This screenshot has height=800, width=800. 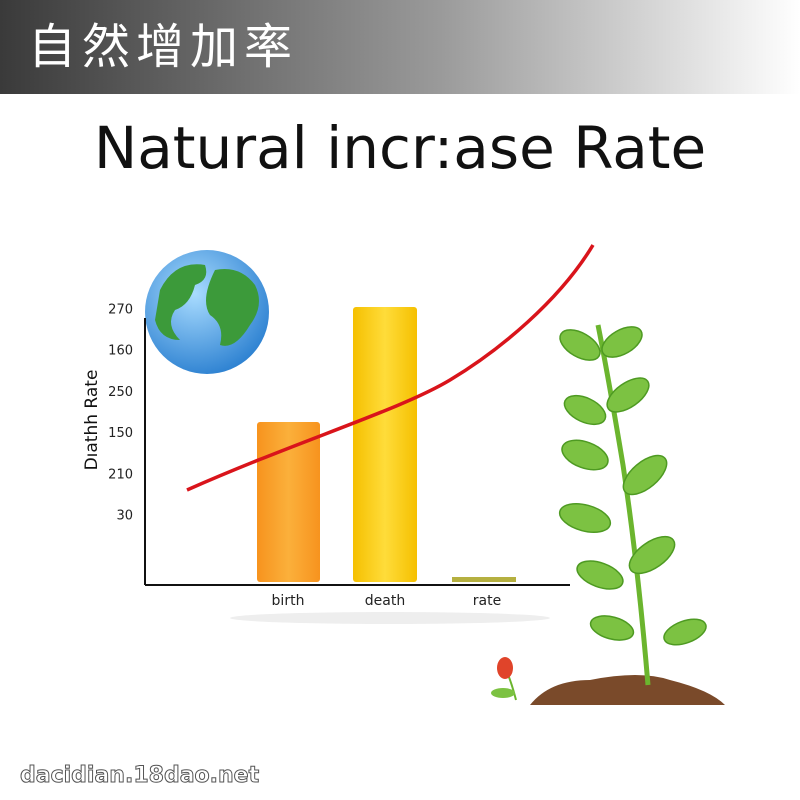 I want to click on header-title: 自然增加率, so click(x=163, y=47).